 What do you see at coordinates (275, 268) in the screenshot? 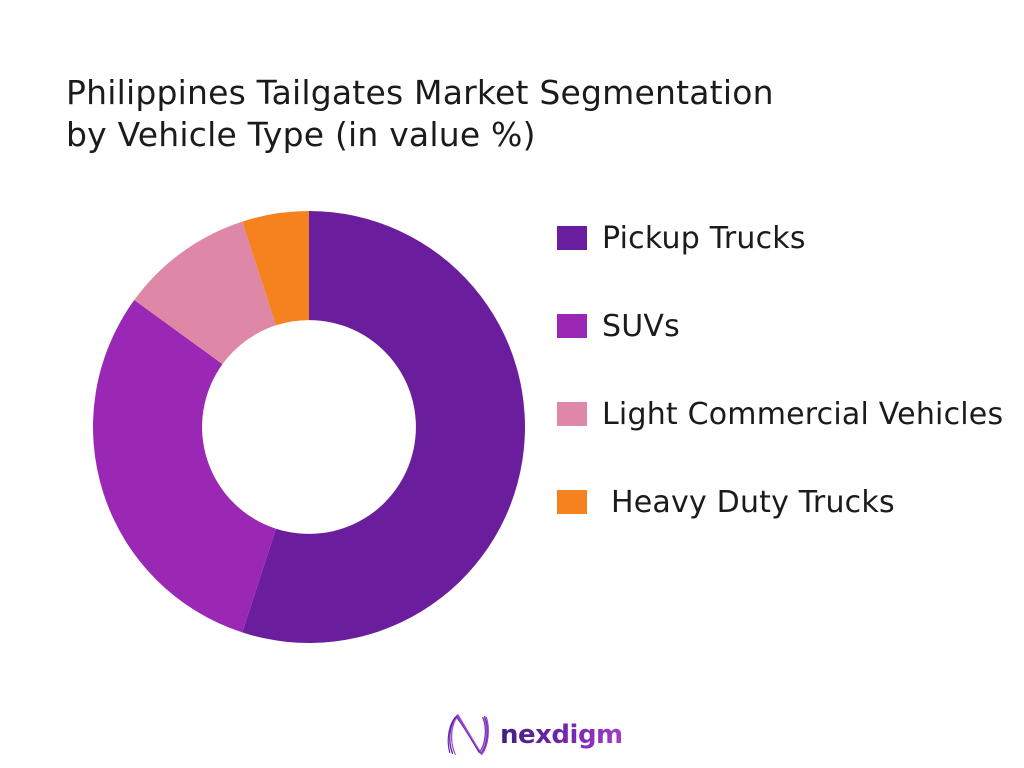
I see `donut-segment-heavy-duty-trucks` at bounding box center [275, 268].